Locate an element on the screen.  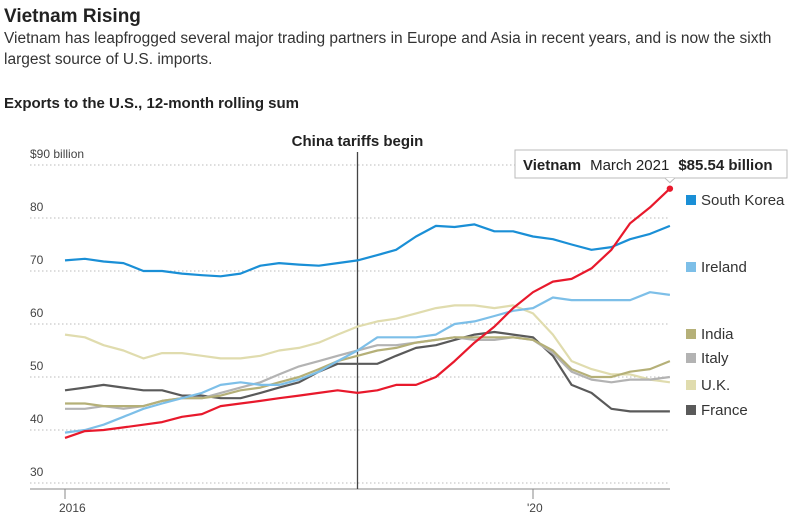
legend-label: France is located at coordinates (724, 410).